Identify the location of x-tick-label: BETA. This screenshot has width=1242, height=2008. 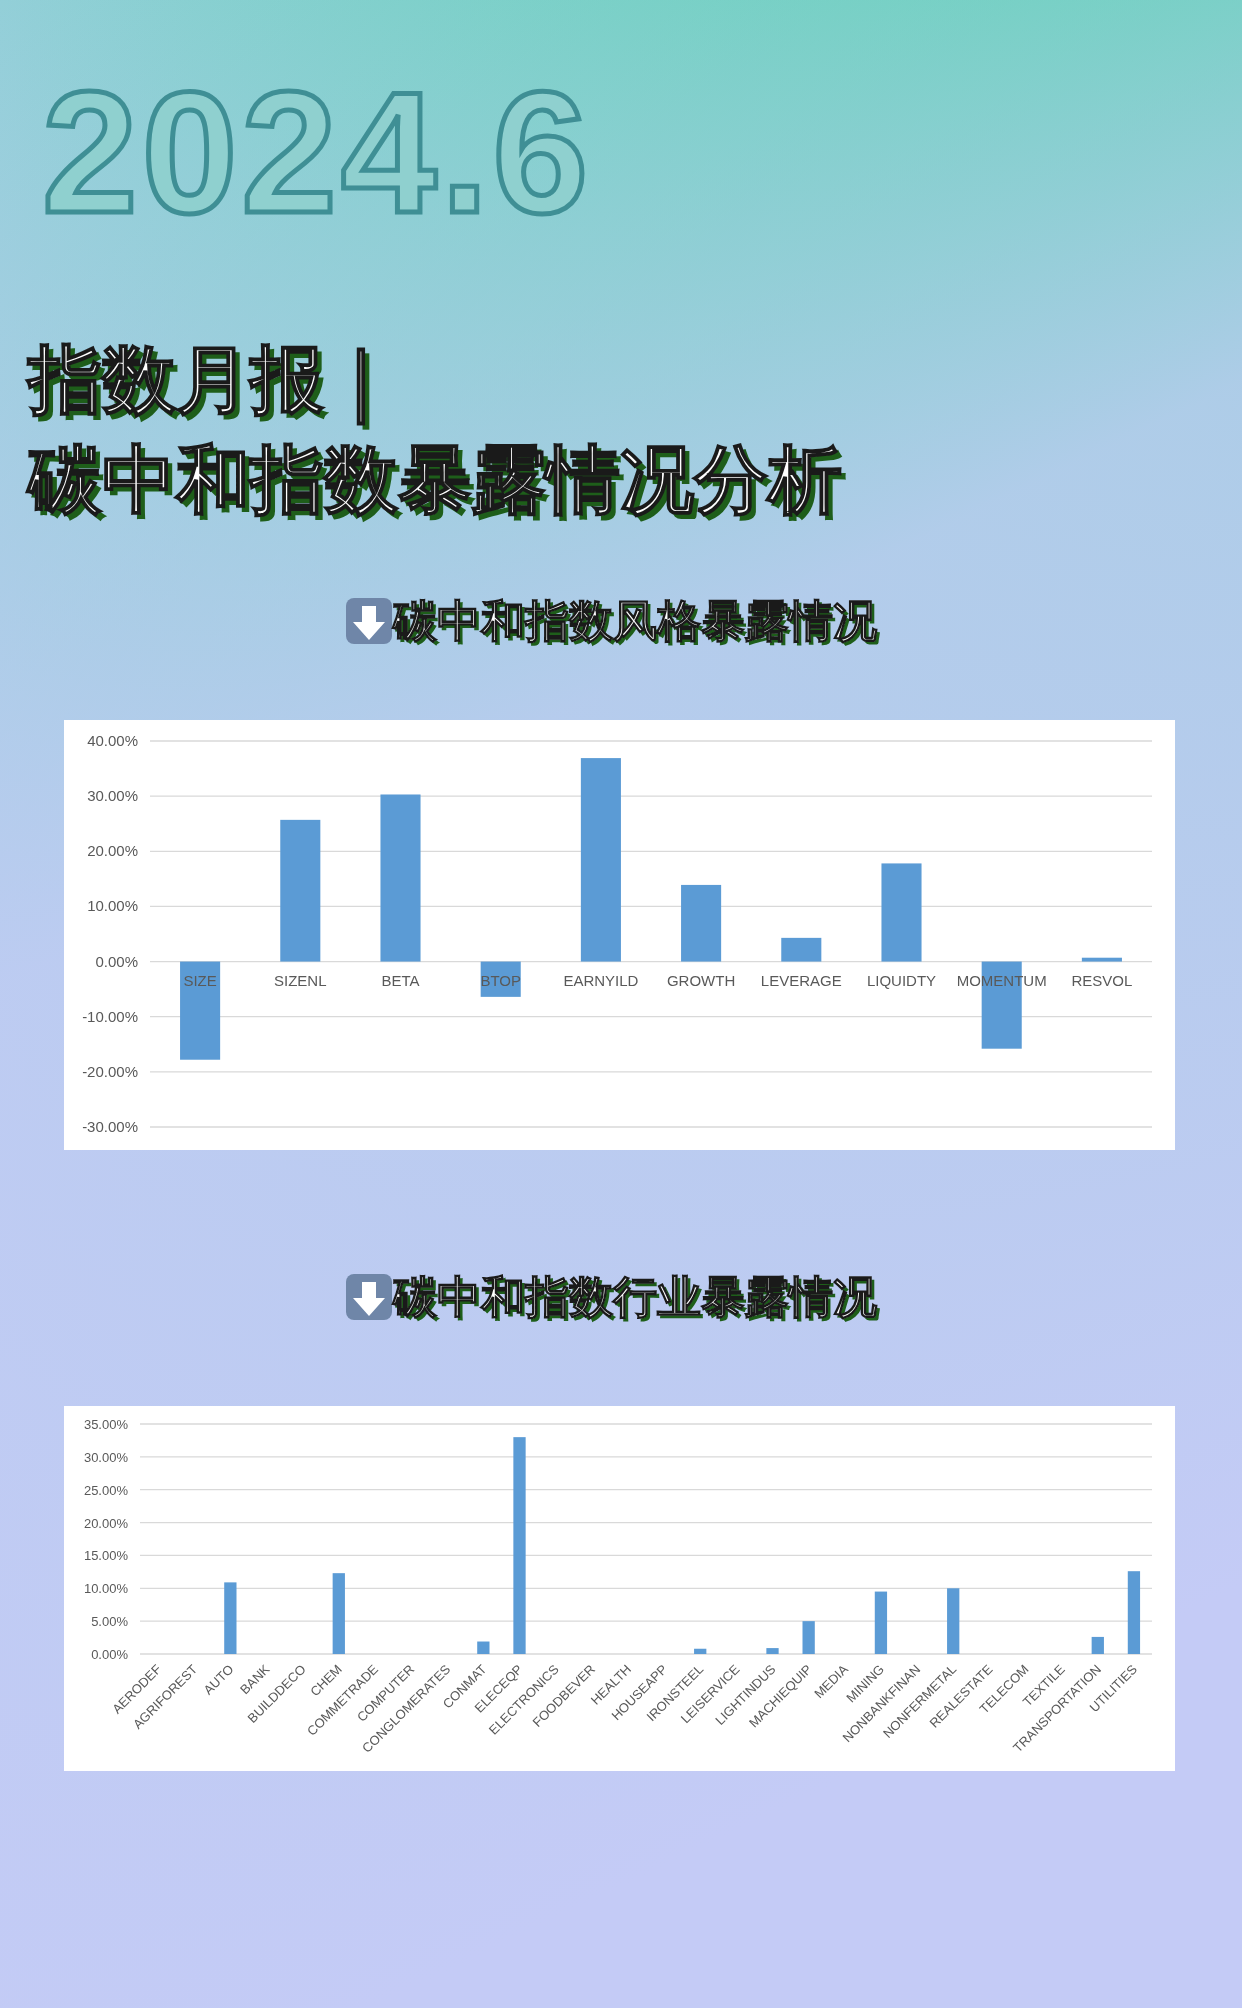
(400, 980).